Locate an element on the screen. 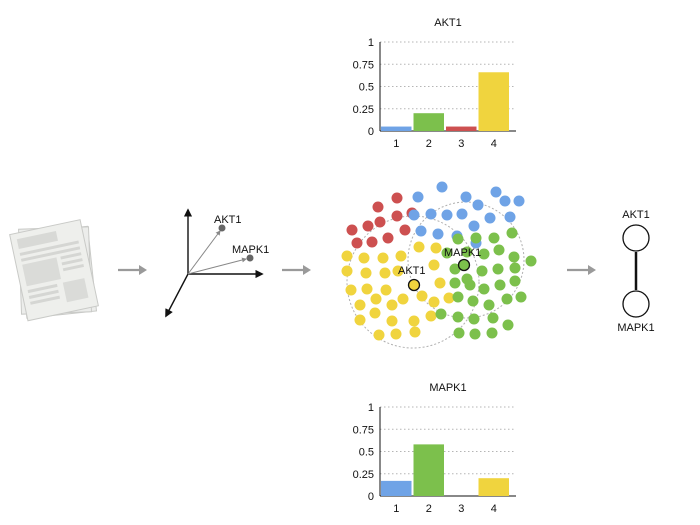 The image size is (700, 525). akt1-node-highlight is located at coordinates (414, 285).